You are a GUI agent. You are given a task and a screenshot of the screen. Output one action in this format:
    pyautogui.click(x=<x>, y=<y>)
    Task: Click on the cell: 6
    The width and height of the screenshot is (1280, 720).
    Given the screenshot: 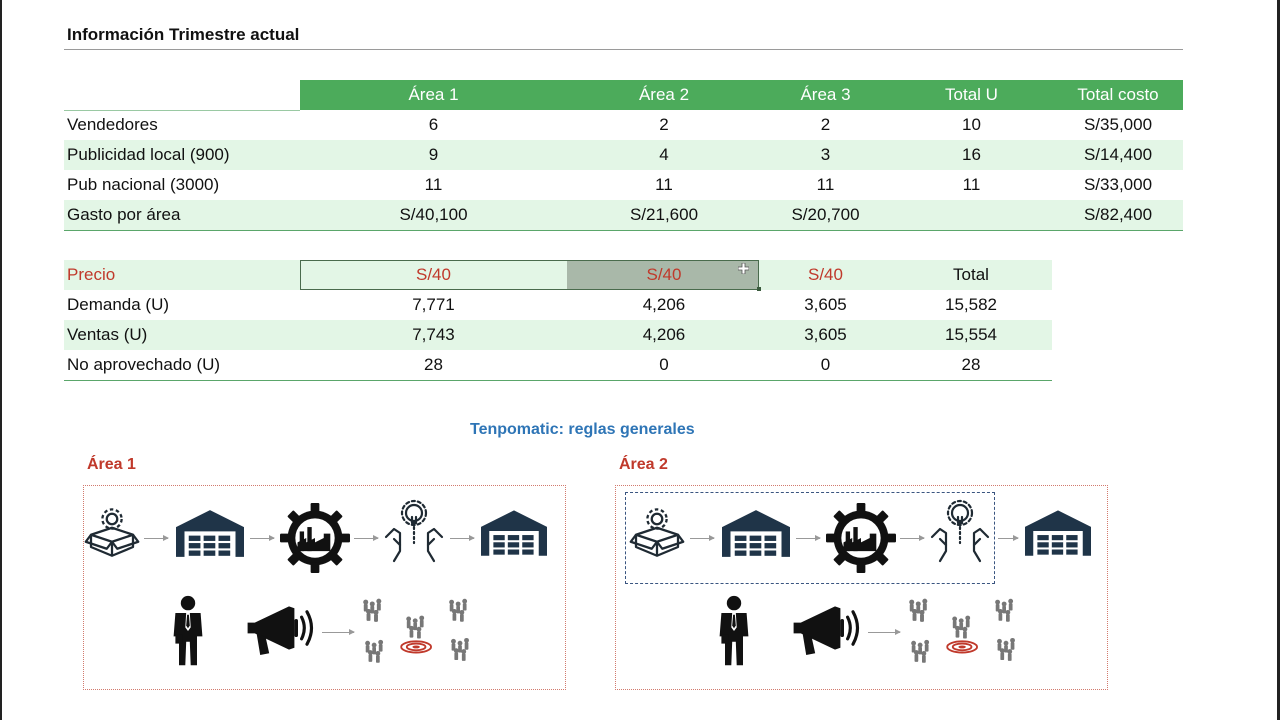 What is the action you would take?
    pyautogui.click(x=433, y=124)
    